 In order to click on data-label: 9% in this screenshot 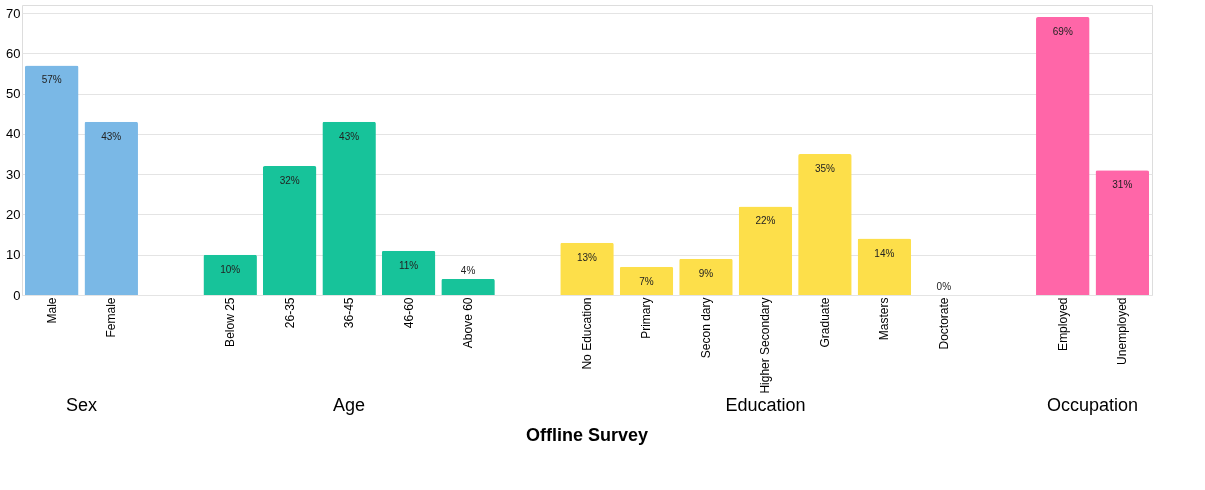, I will do `click(706, 273)`.